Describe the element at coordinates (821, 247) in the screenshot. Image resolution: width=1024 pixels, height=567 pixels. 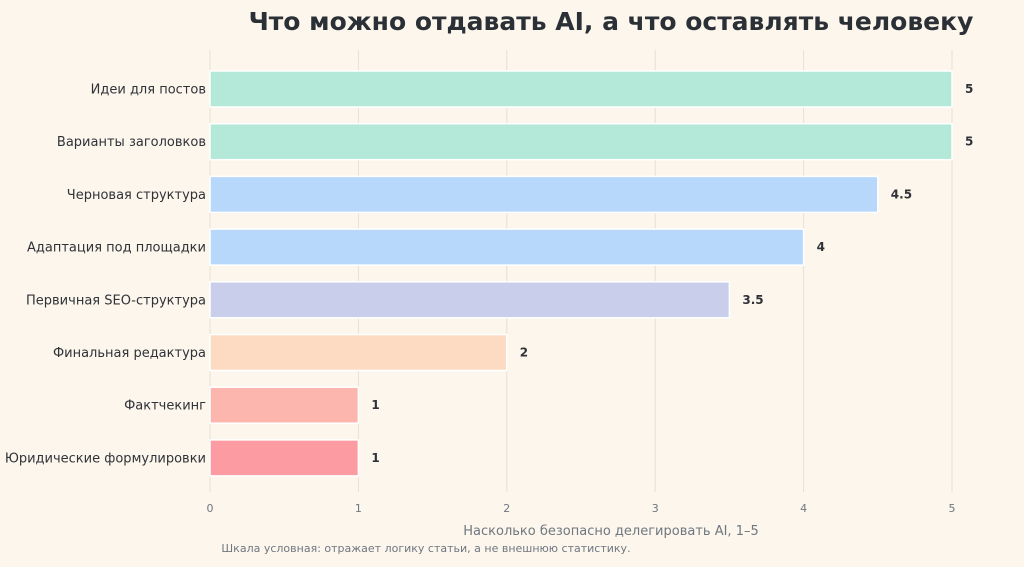
I see `data-label: 4` at that location.